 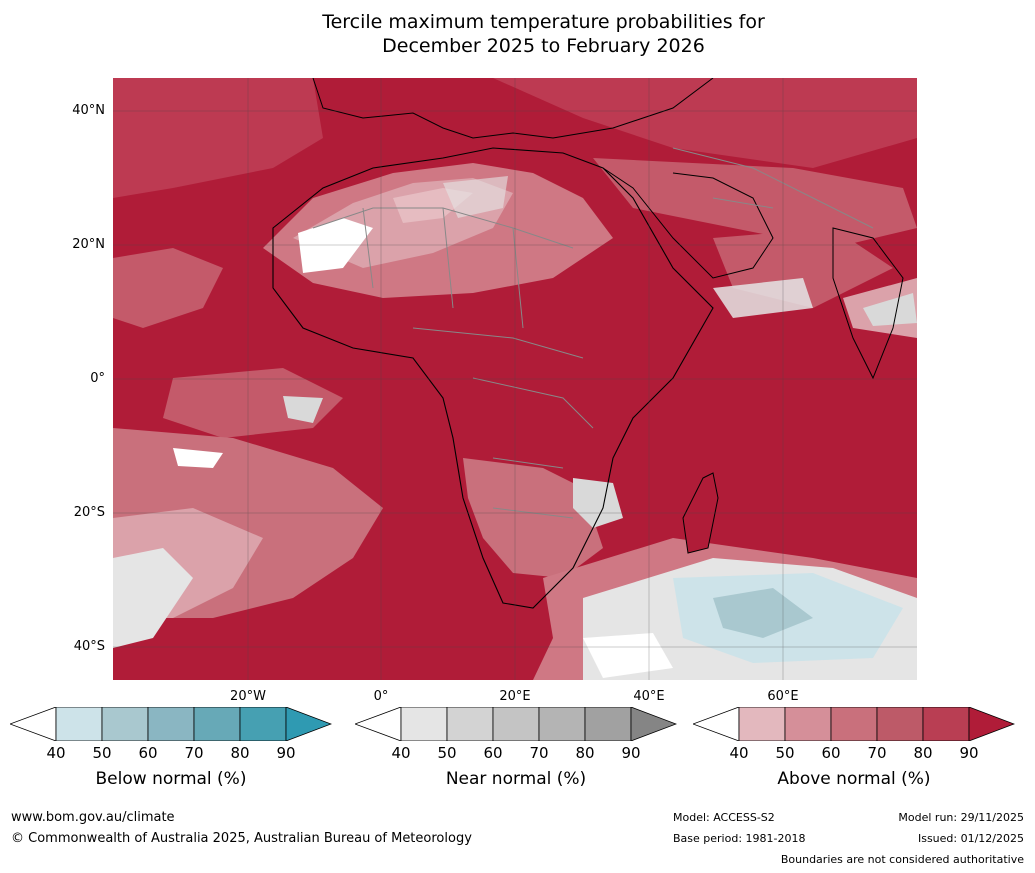 What do you see at coordinates (539, 753) in the screenshot?
I see `cb-near-tick-70: 70` at bounding box center [539, 753].